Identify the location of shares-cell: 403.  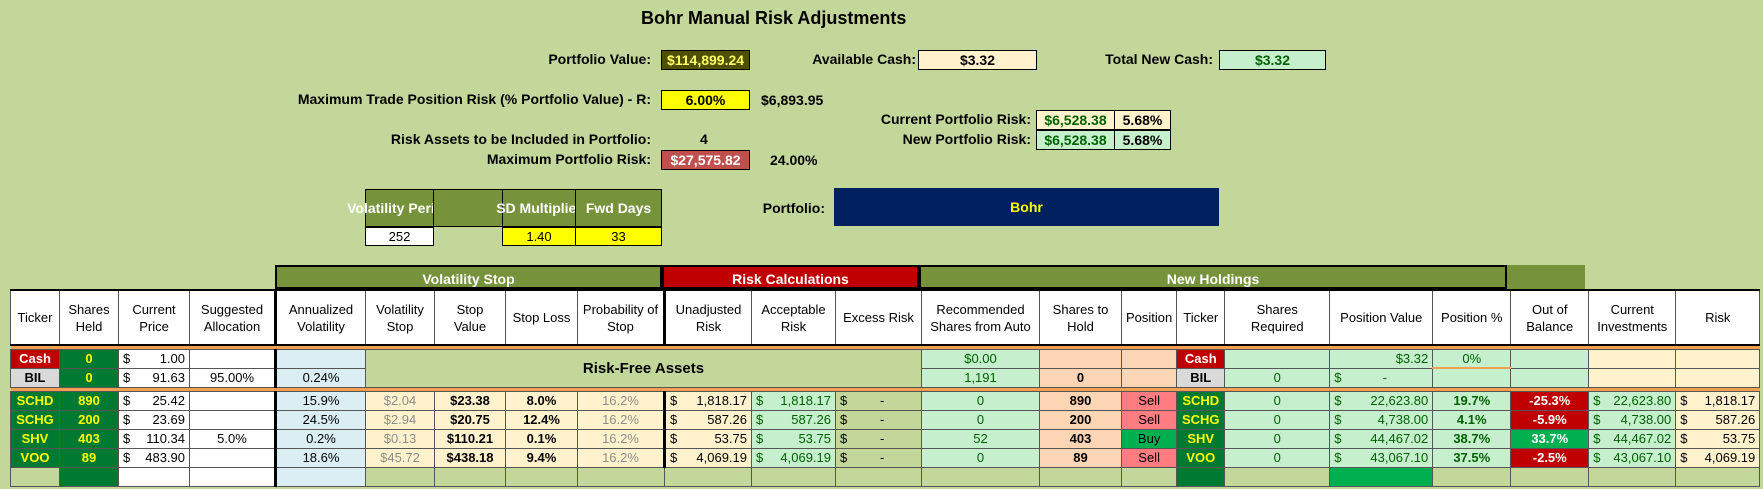
(89, 438).